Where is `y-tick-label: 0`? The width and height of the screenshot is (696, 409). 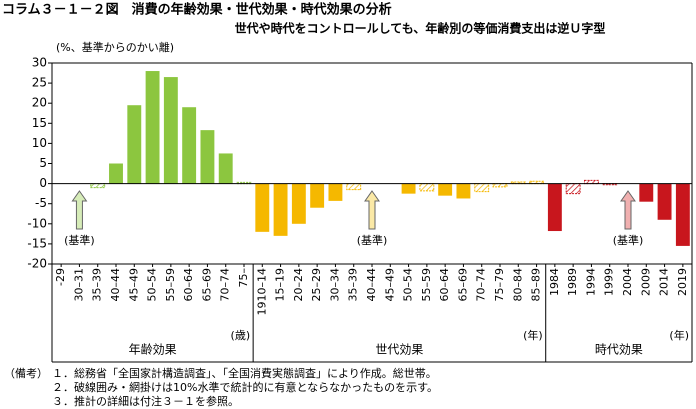 y-tick-label: 0 is located at coordinates (43, 183).